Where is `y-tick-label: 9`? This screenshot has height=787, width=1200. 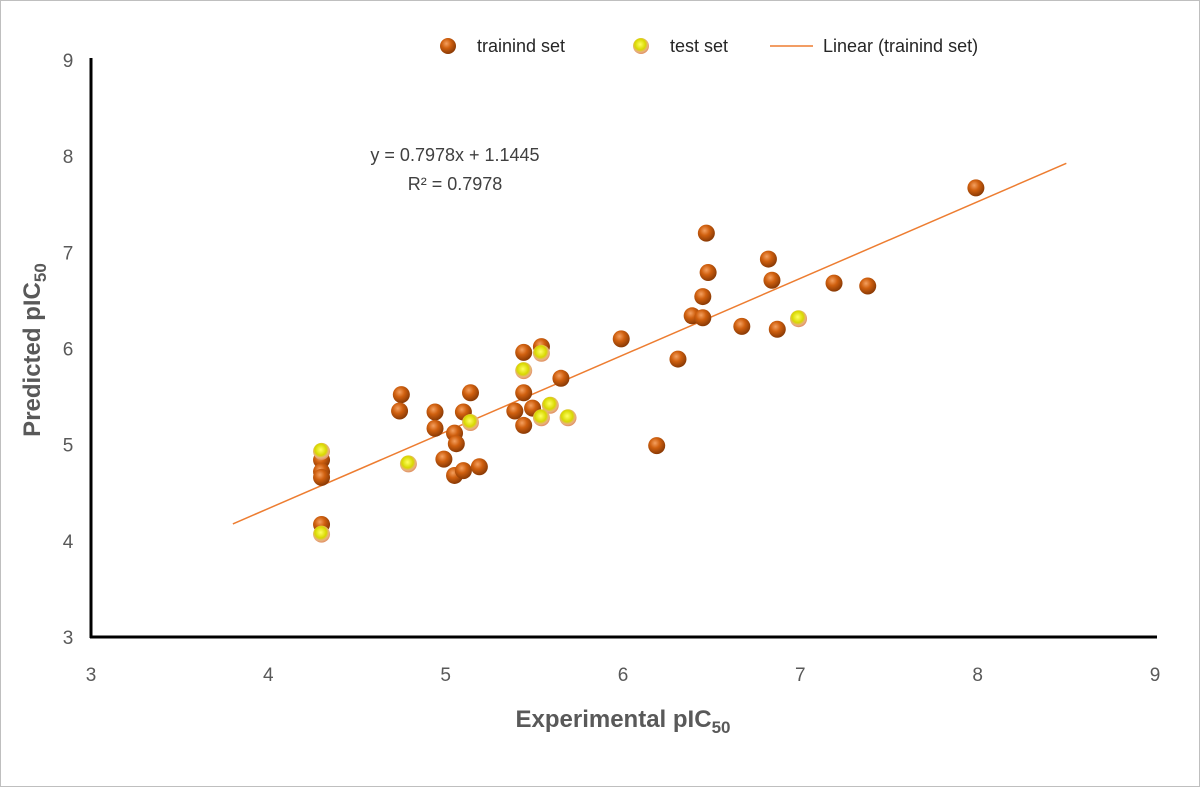
y-tick-label: 9 is located at coordinates (68, 61).